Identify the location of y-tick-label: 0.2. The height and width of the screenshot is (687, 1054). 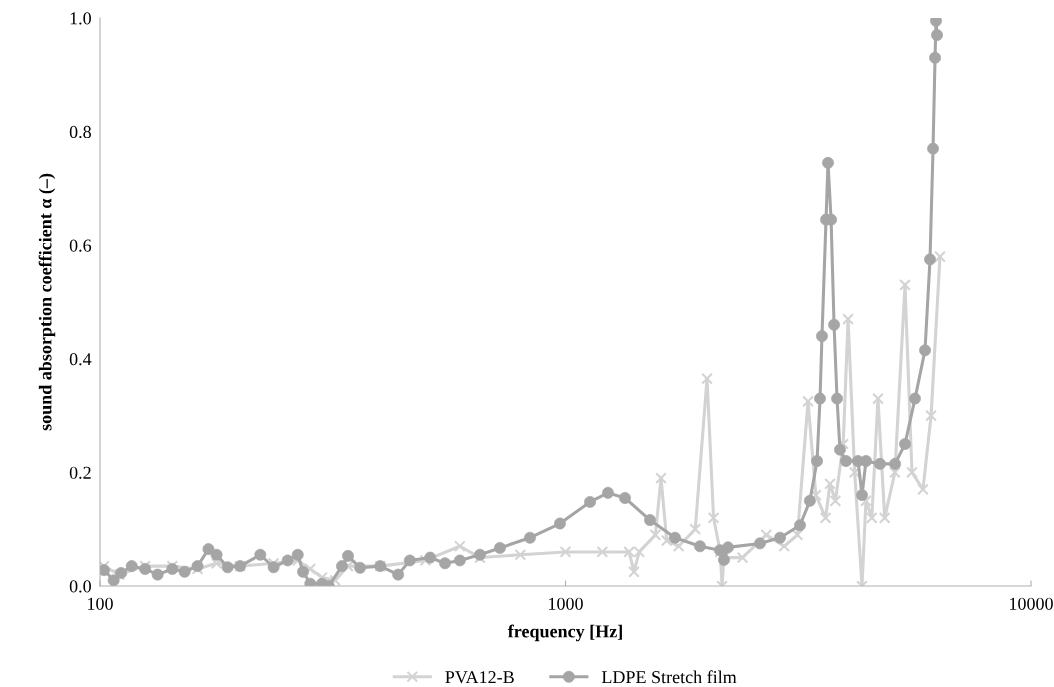
(80, 472).